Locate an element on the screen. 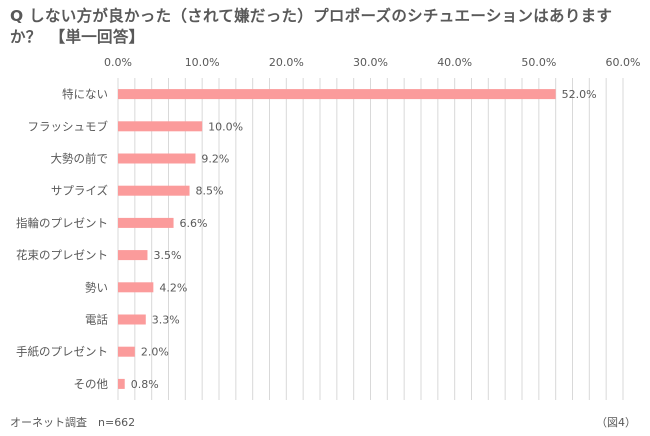  x-tick-label: 20.0% is located at coordinates (286, 62).